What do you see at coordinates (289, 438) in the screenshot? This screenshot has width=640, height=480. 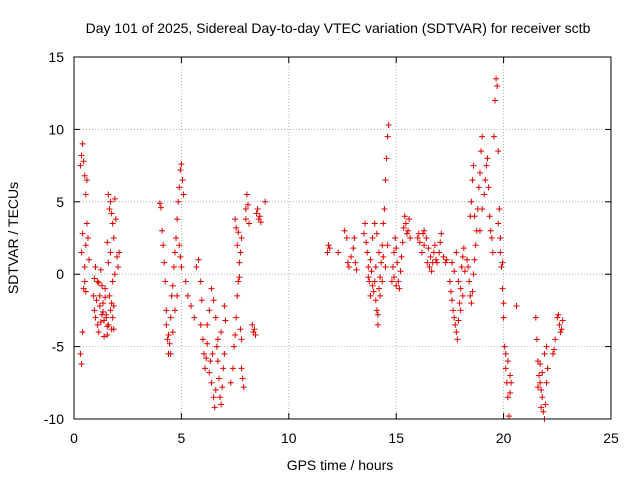 I see `x-tick-label: 10` at bounding box center [289, 438].